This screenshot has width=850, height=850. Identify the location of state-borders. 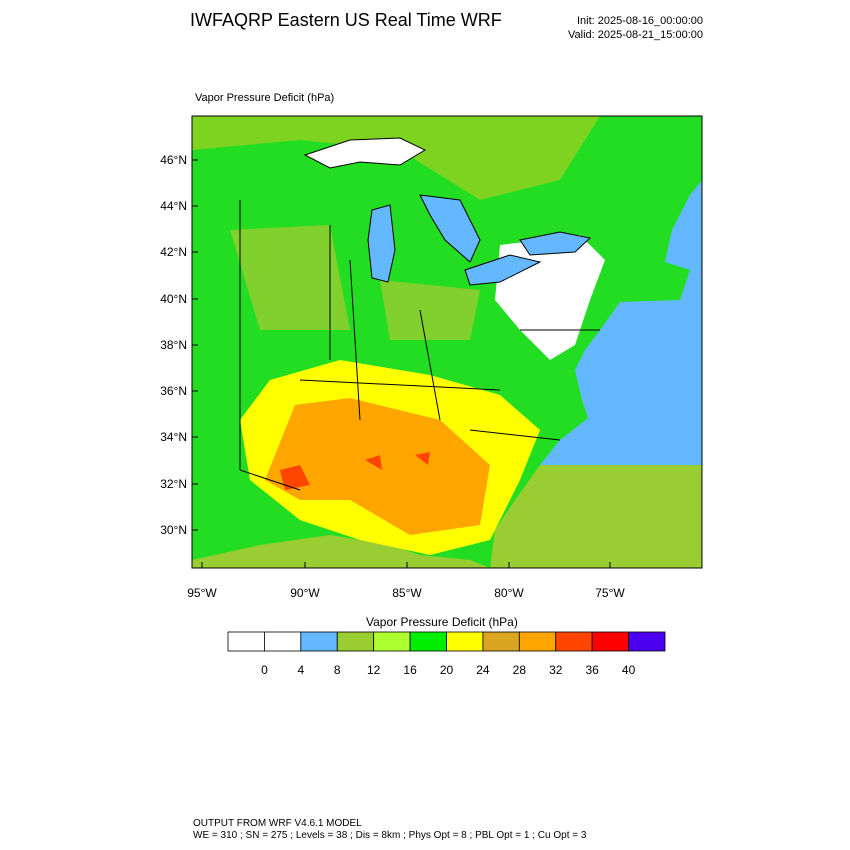
(419, 345).